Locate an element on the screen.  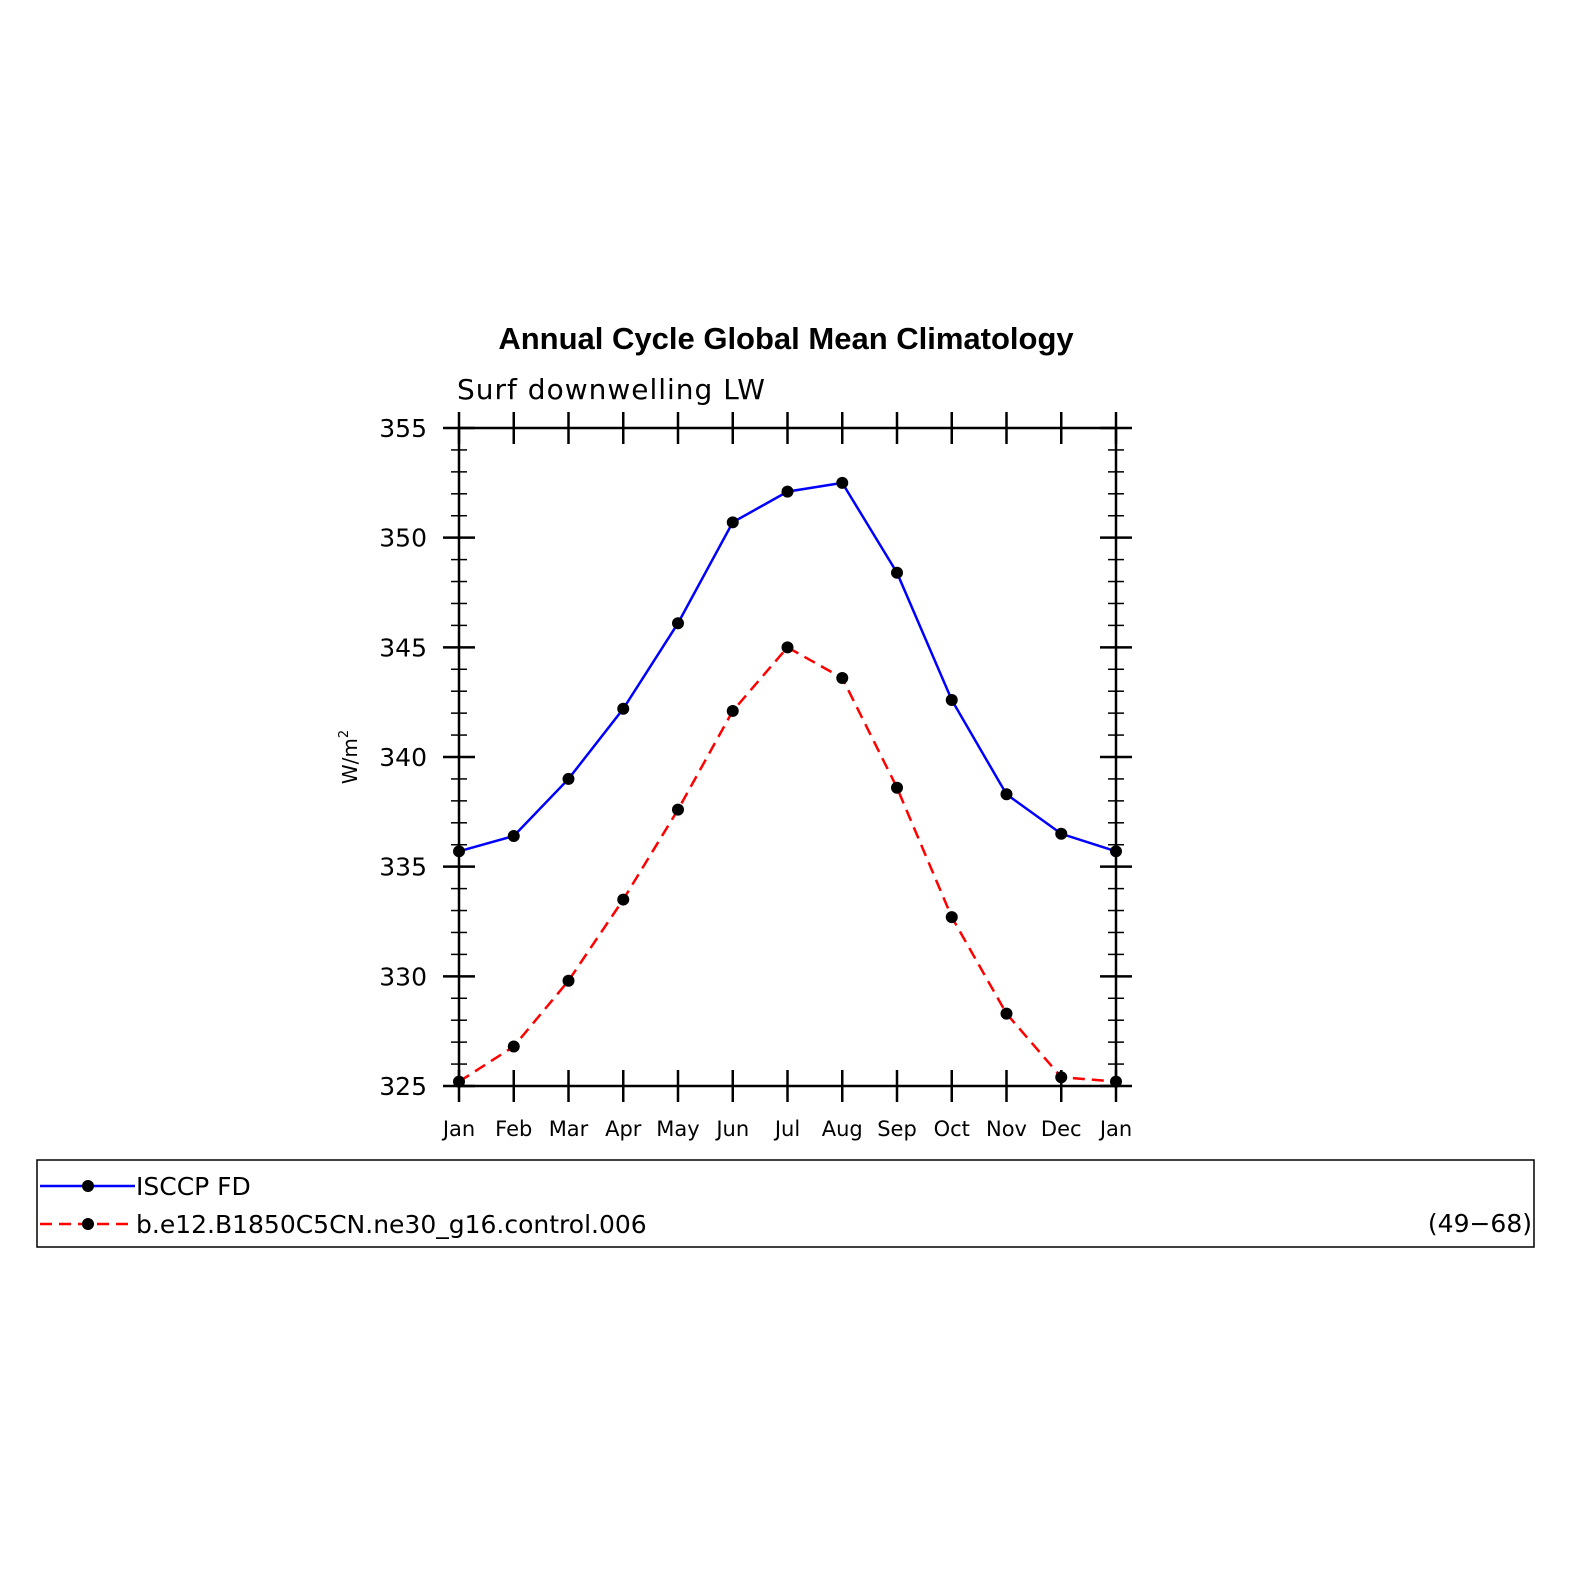
legend-box is located at coordinates (785, 1203).